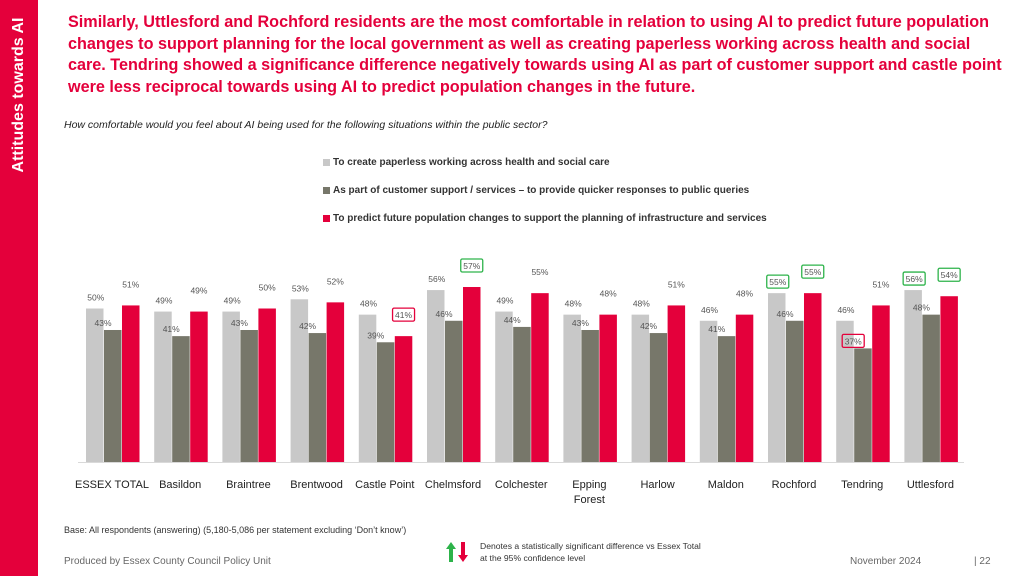  Describe the element at coordinates (589, 492) in the screenshot. I see `category-label: Epping Forest` at that location.